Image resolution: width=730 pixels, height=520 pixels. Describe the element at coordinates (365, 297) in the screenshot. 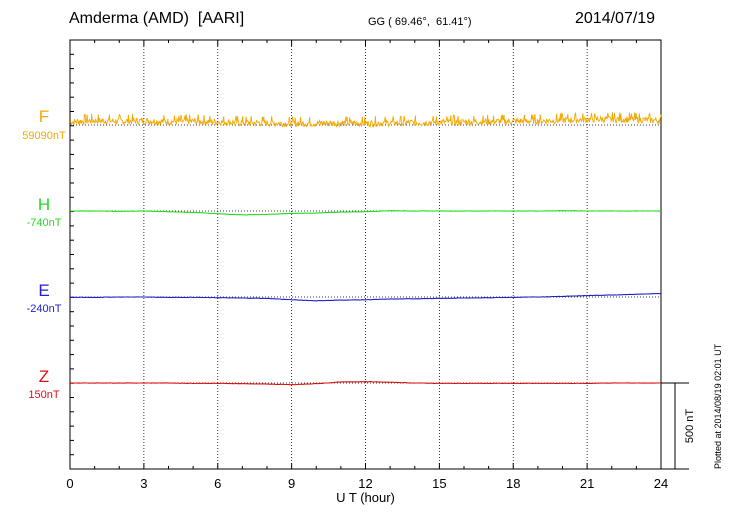

I see `series-trace-e` at that location.